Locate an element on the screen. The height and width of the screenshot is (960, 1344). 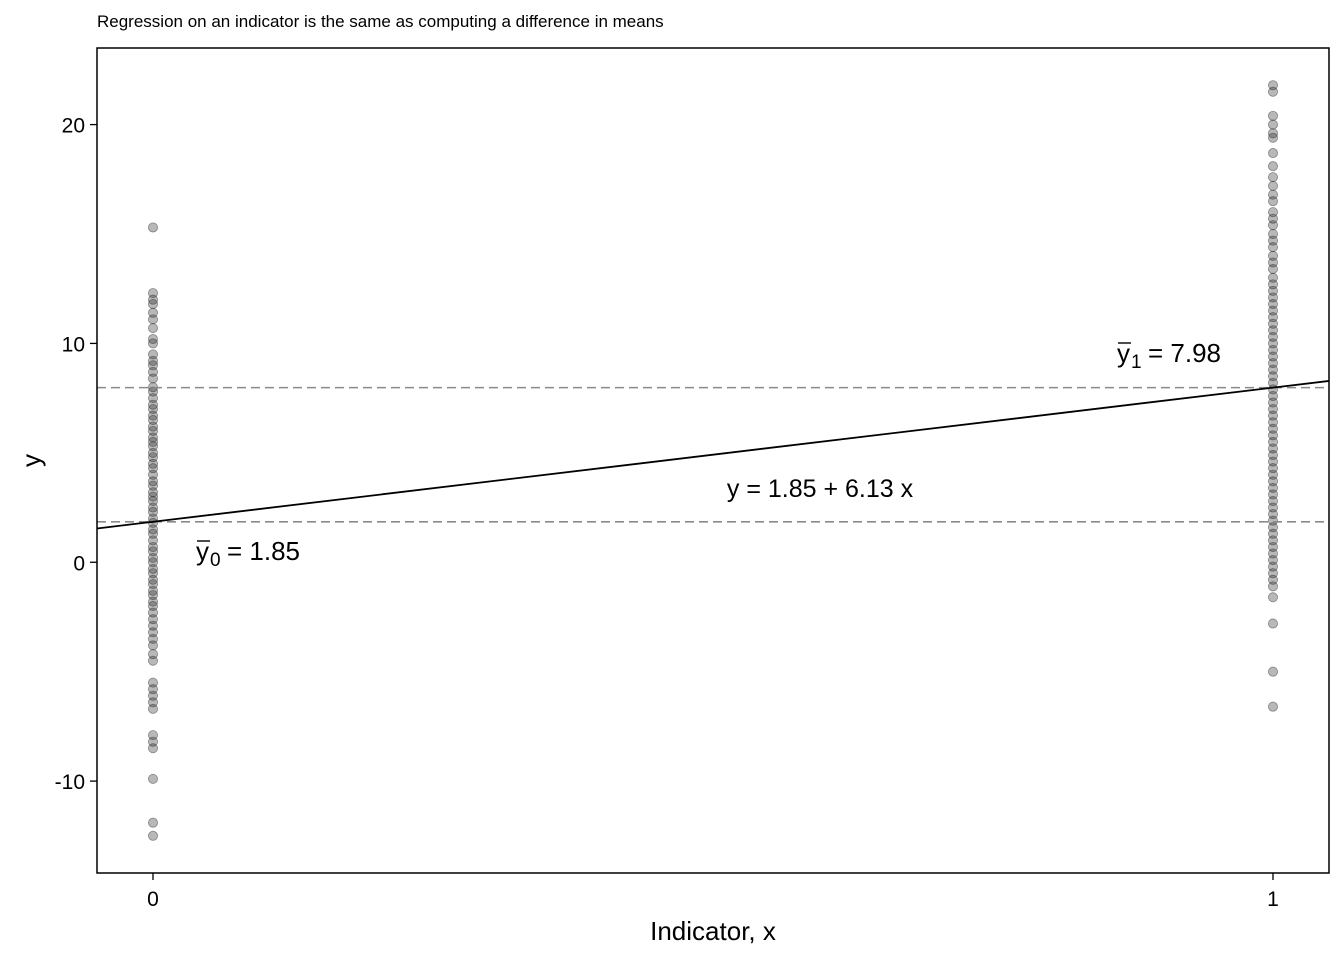
mean-label-group-0: y 0 = 1.85 is located at coordinates (248, 553).